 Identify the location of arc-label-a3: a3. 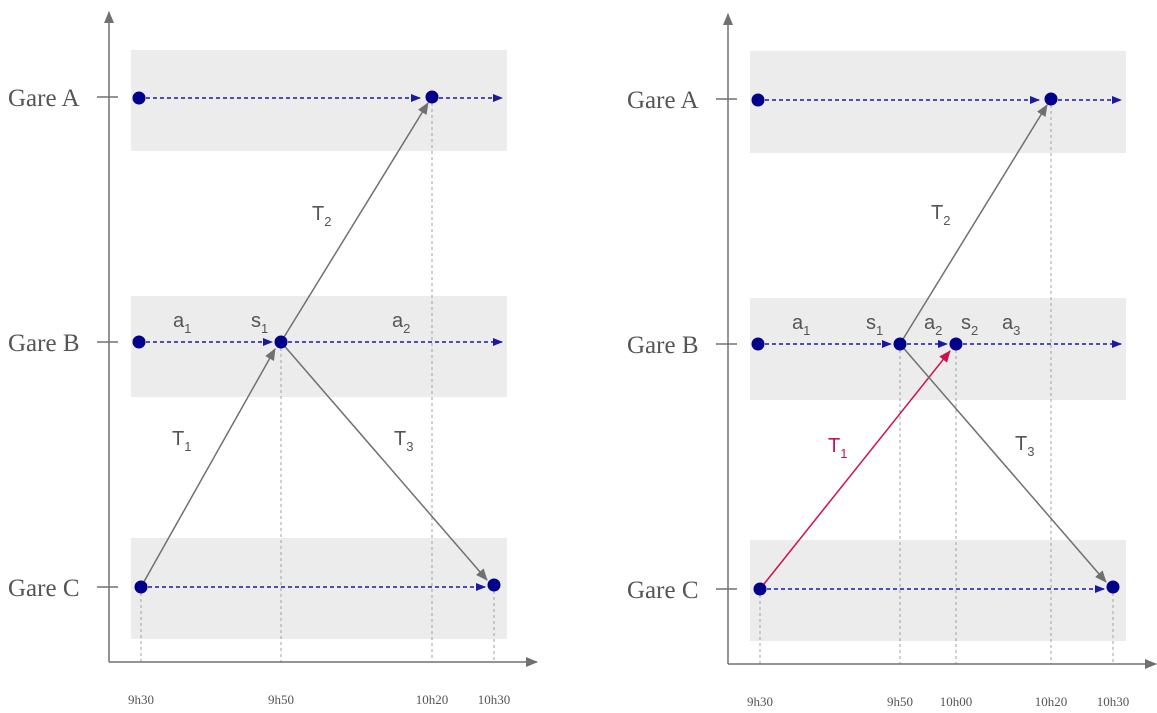
(1011, 325).